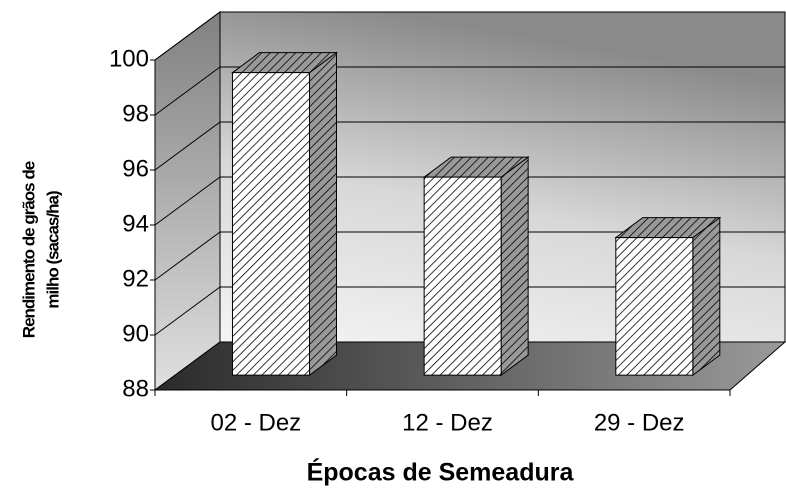 This screenshot has height=494, width=786. What do you see at coordinates (52, 250) in the screenshot?
I see `y-axis-title-line: milho (sacas/ha)` at bounding box center [52, 250].